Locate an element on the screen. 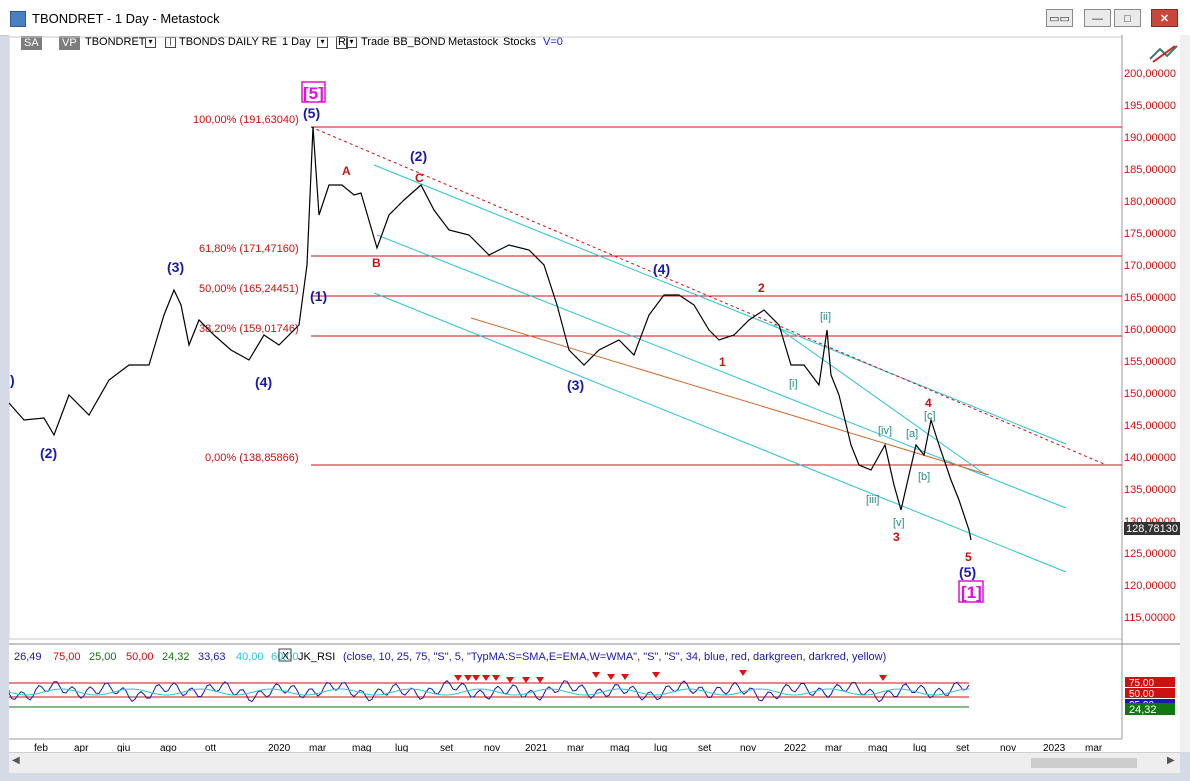 The width and height of the screenshot is (1190, 781). price-tick: 195,00000 is located at coordinates (1150, 106).